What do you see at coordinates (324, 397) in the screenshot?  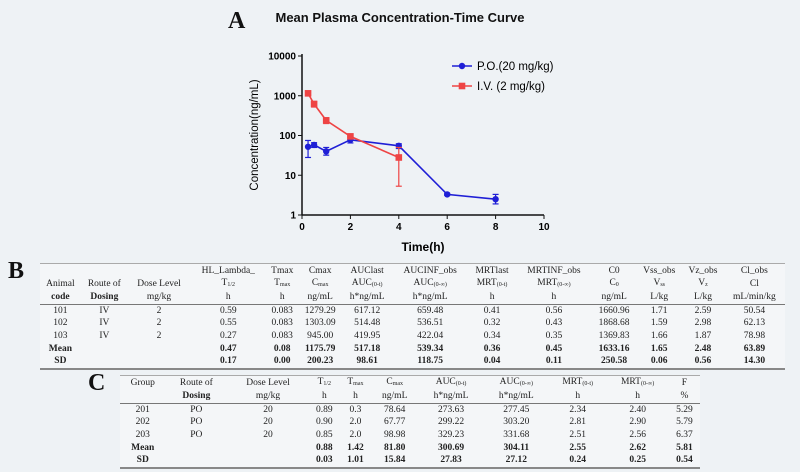 I see `unit-cell: h` at bounding box center [324, 397].